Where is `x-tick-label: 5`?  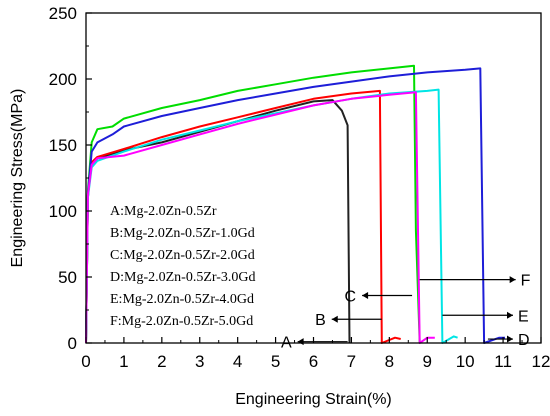
x-tick-label: 5 is located at coordinates (275, 361).